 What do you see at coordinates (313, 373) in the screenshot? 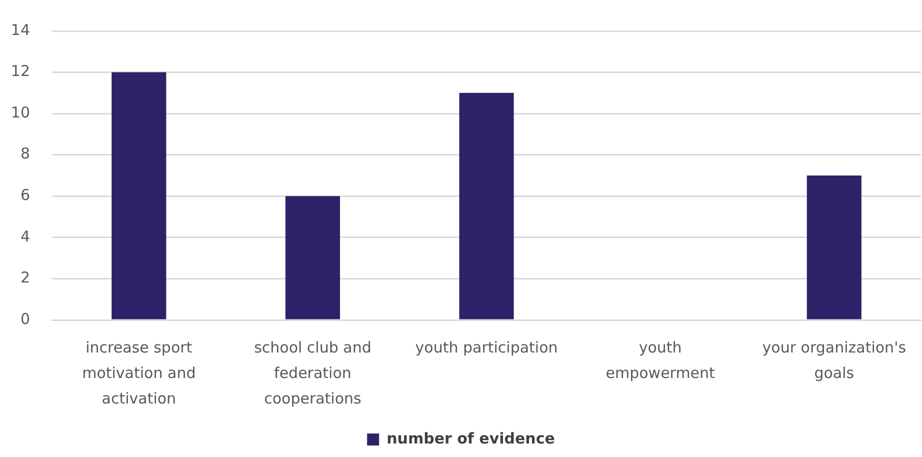
I see `x-tick-label: school club and federation cooperations` at bounding box center [313, 373].